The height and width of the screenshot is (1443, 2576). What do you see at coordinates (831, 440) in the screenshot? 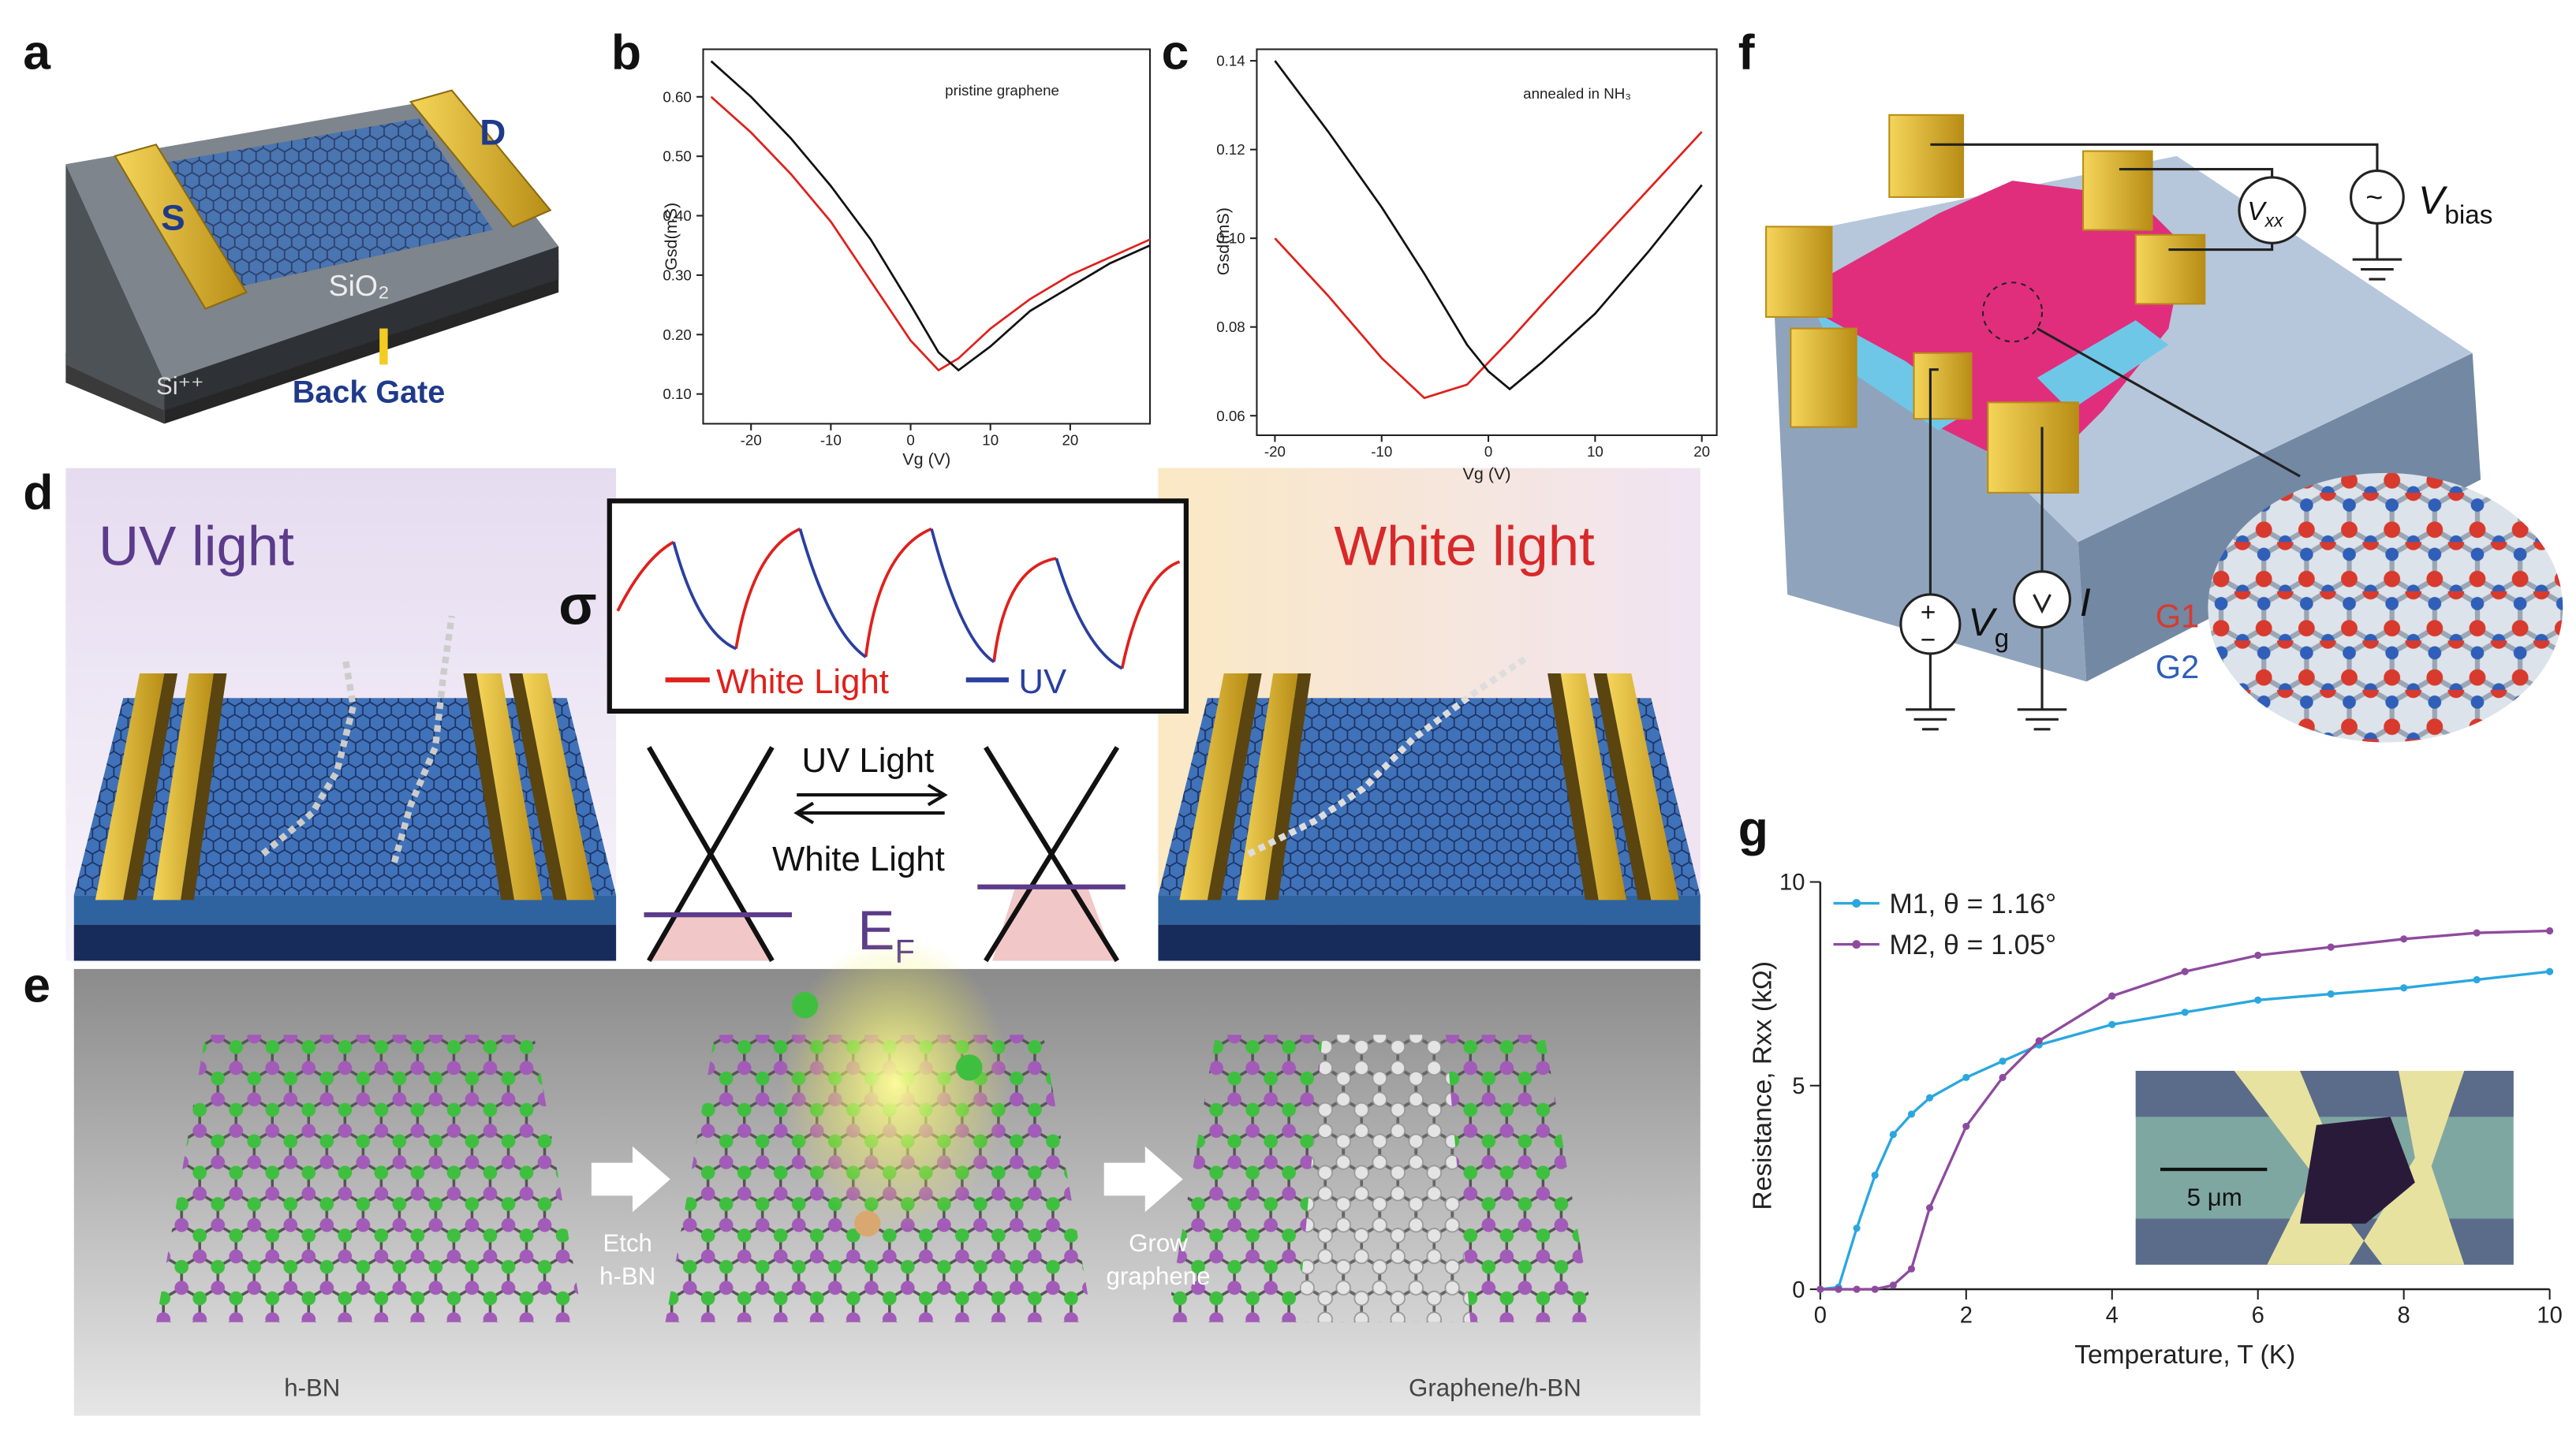
I see `x-tick-label: -10` at bounding box center [831, 440].